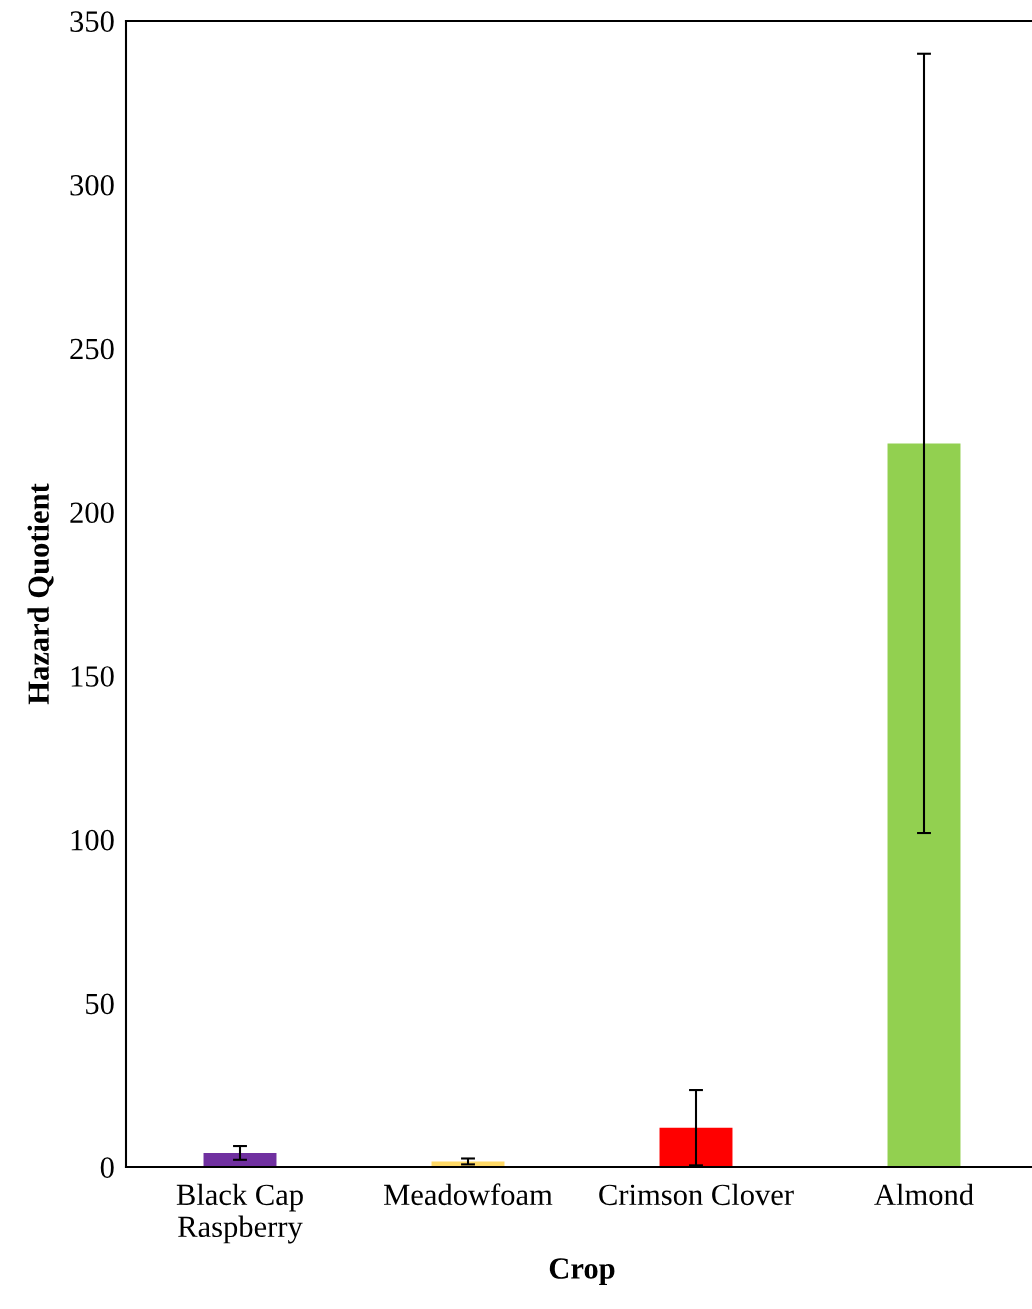 This screenshot has height=1309, width=1032. I want to click on y-tick-label: 0, so click(107, 1167).